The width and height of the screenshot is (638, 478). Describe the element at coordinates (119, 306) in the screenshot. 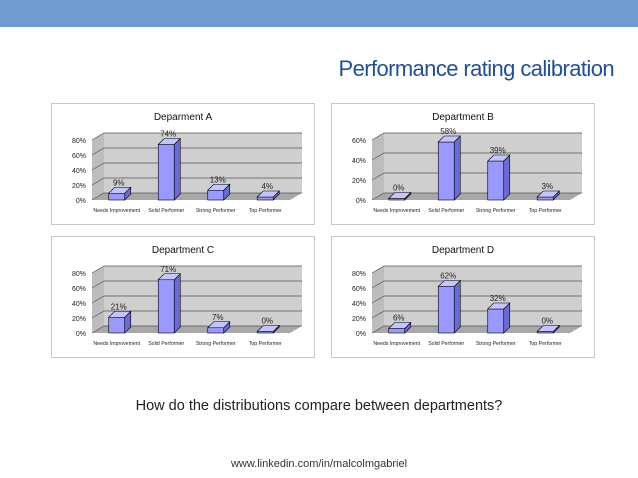

I see `data-label: 21%` at that location.